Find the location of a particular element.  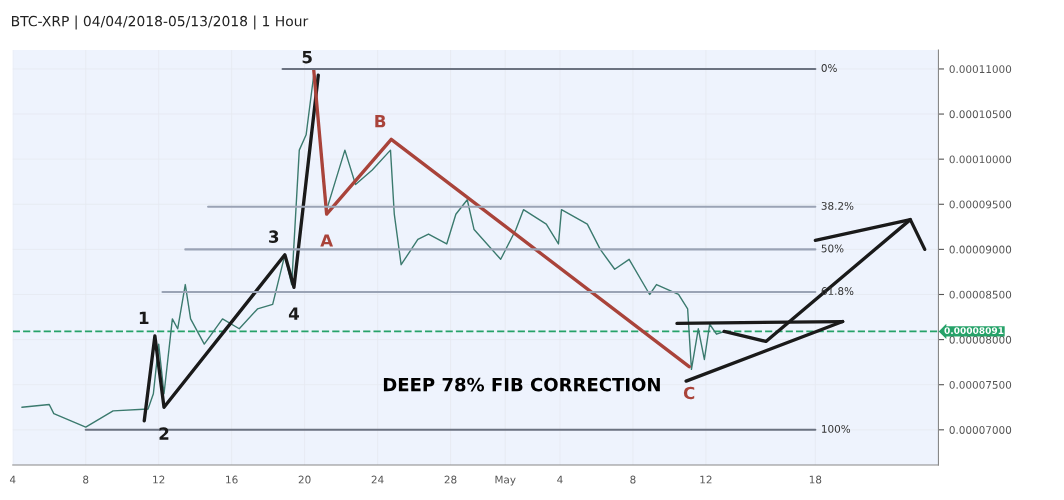

y-tick-label: 0.00007000 is located at coordinates (980, 430).